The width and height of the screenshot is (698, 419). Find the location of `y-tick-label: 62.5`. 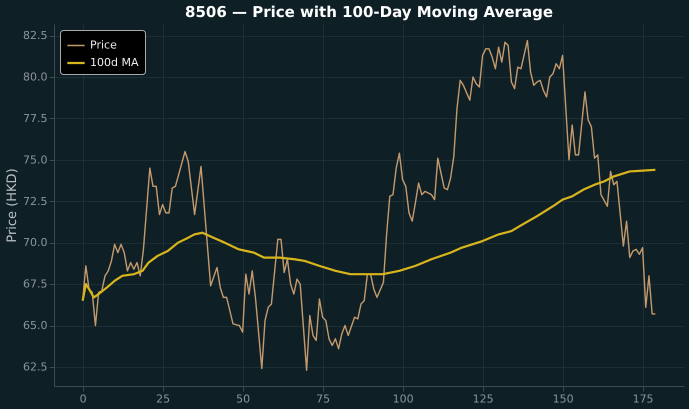

y-tick-label: 62.5 is located at coordinates (35, 367).